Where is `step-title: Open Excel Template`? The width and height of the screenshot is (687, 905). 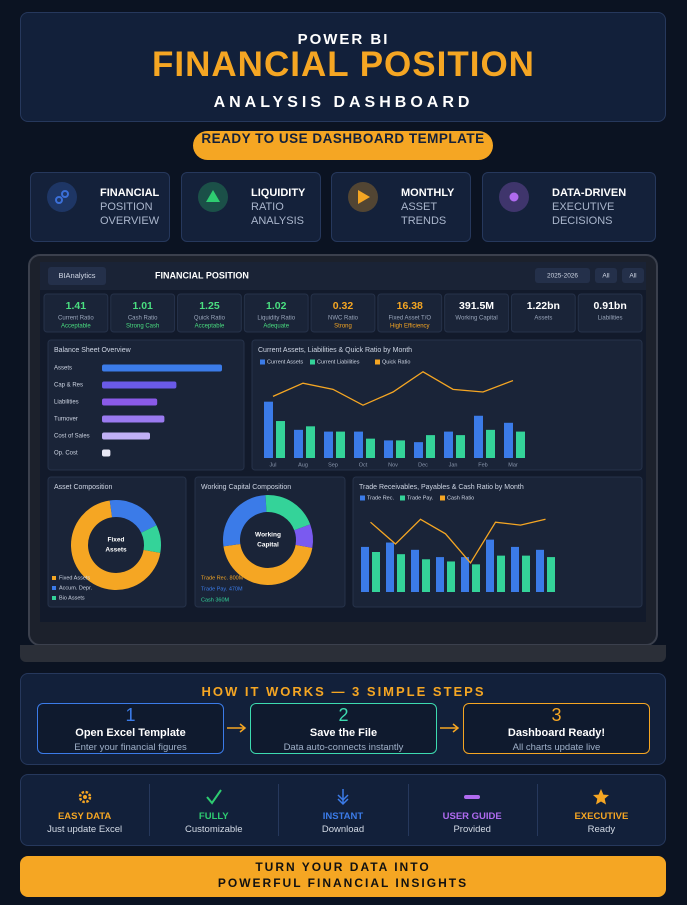
step-title: Open Excel Template is located at coordinates (130, 733).